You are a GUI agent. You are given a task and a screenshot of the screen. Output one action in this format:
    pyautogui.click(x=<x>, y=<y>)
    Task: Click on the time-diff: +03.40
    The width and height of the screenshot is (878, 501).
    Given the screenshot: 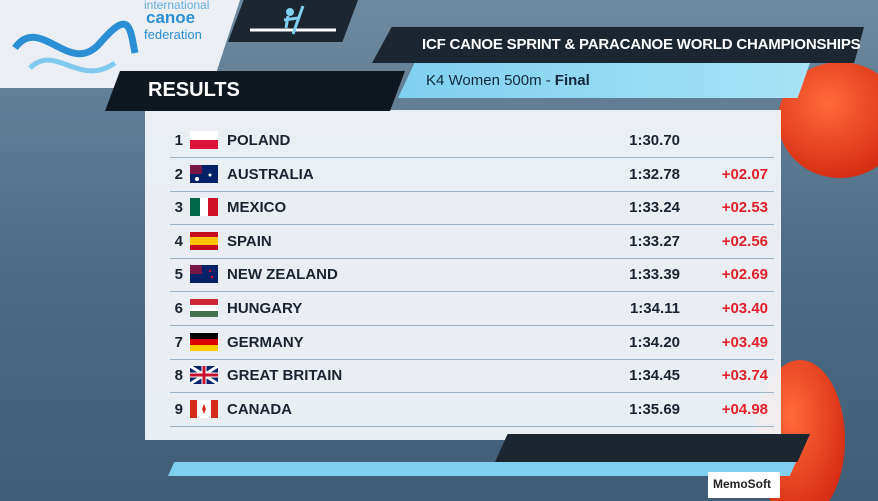 What is the action you would take?
    pyautogui.click(x=744, y=308)
    